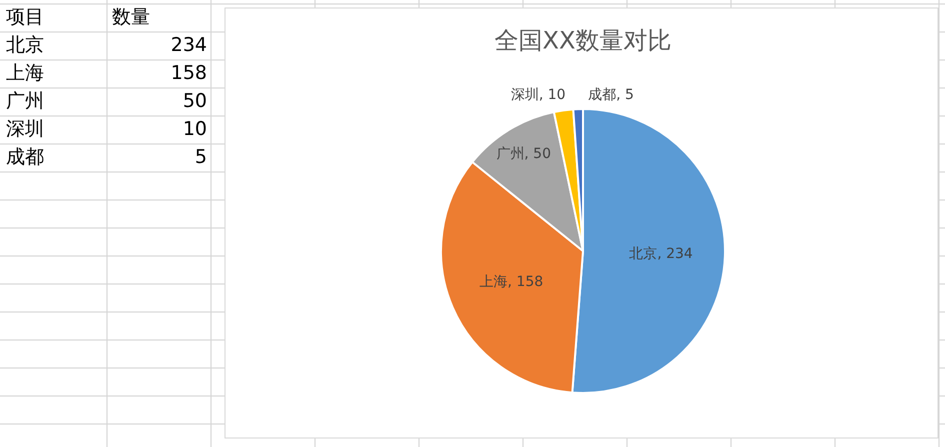 This screenshot has width=945, height=447. I want to click on data-label: , 234, so click(675, 254).